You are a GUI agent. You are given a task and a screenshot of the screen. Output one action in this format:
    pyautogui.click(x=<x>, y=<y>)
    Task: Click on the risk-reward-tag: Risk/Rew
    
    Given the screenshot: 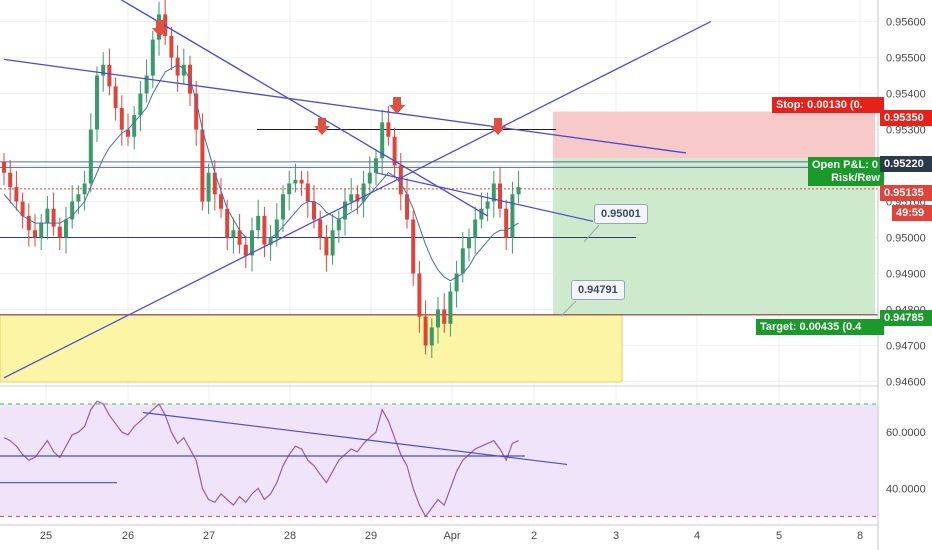 What is the action you would take?
    pyautogui.click(x=846, y=178)
    